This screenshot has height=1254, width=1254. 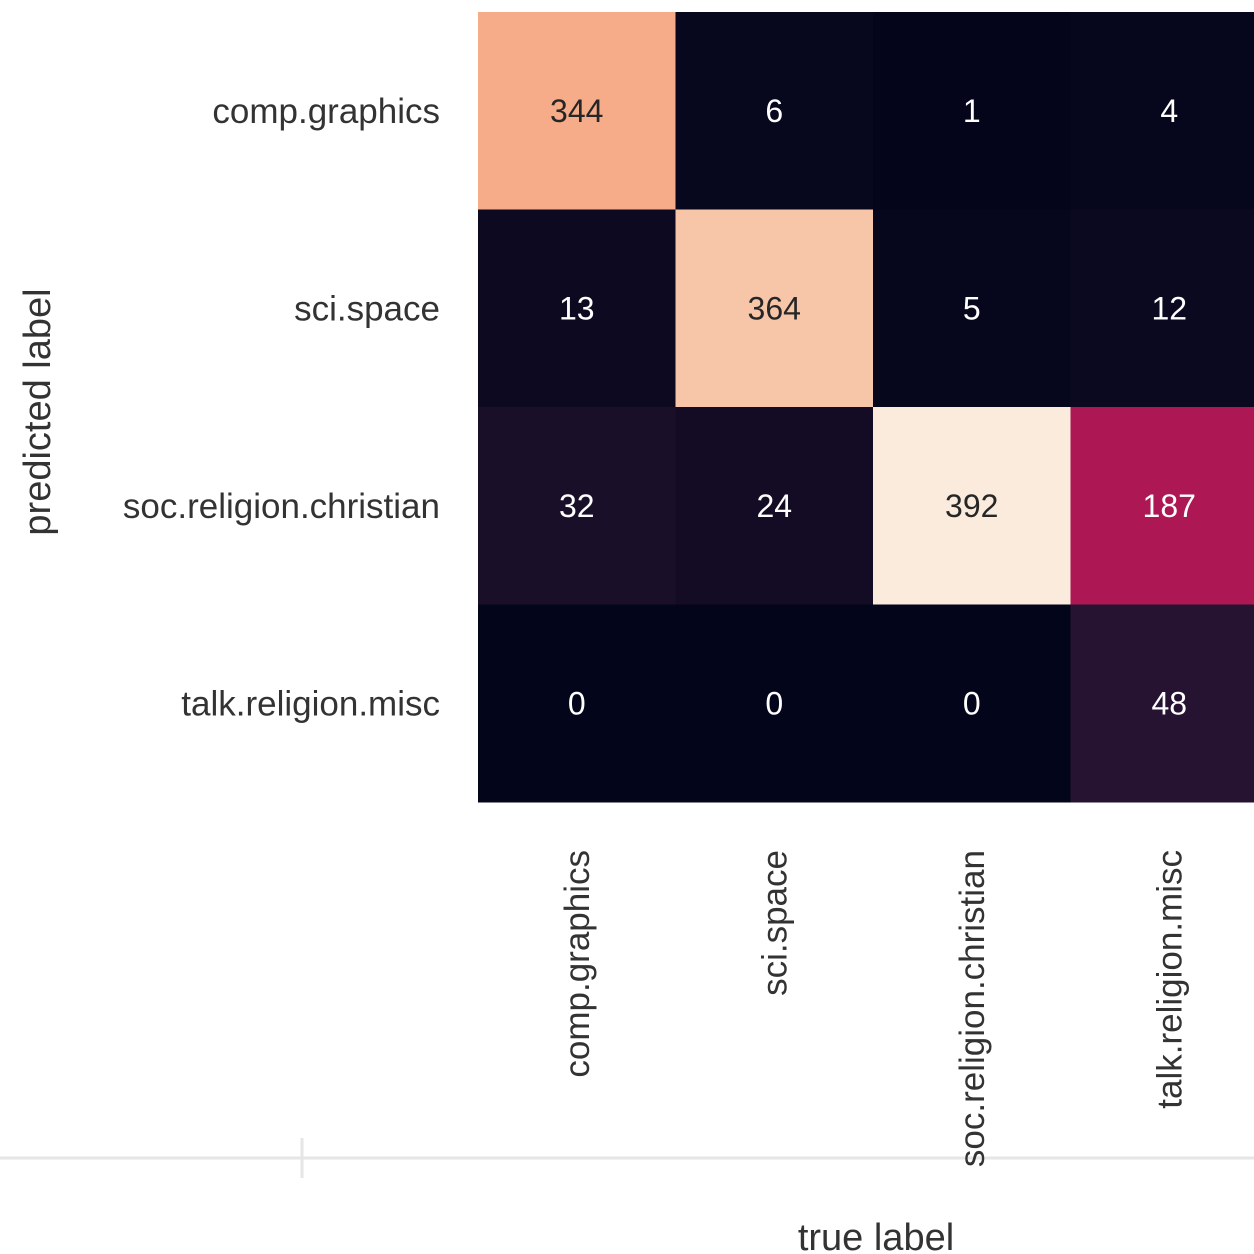 I want to click on cell-value-label: 32, so click(x=577, y=506).